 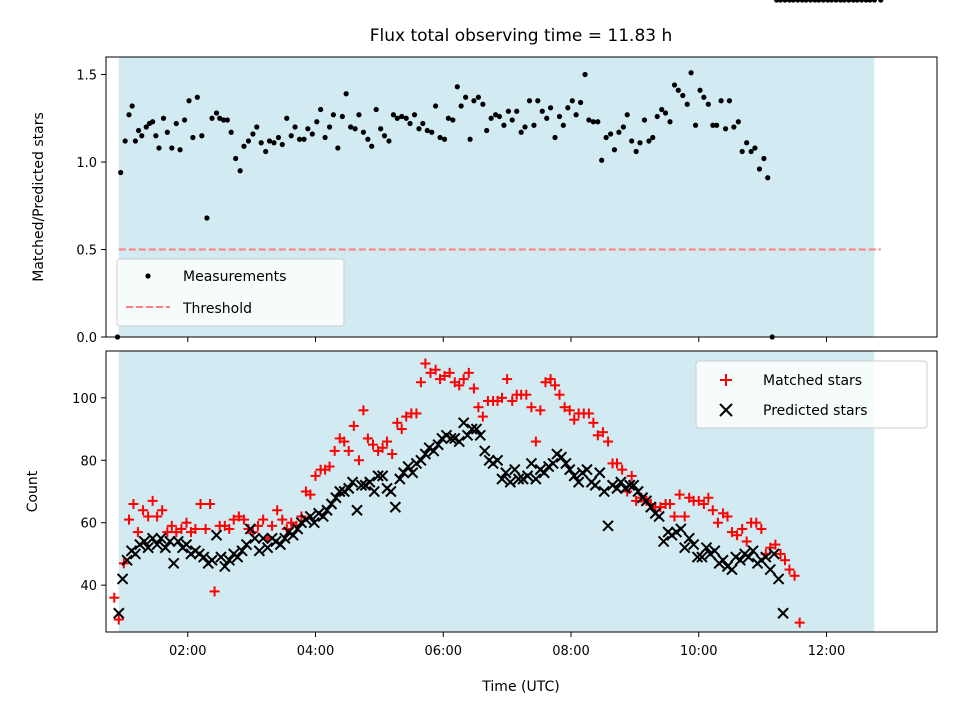 What do you see at coordinates (187, 651) in the screenshot?
I see `count-x-tick-label: 02:00` at bounding box center [187, 651].